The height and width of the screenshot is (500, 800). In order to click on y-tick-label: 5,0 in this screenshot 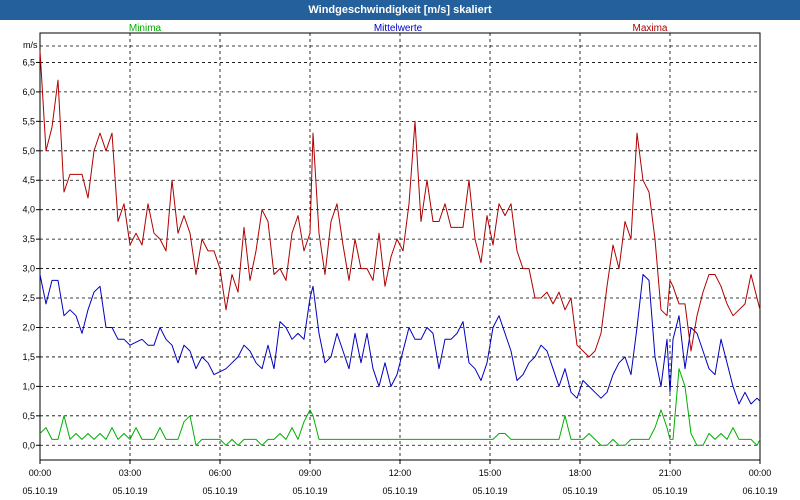, I will do `click(28, 151)`.